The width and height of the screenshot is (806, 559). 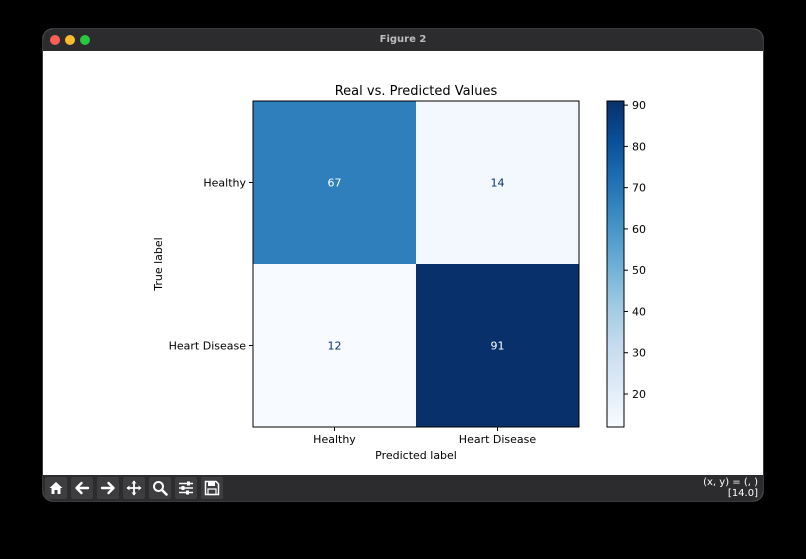 I want to click on colorbar, so click(x=615, y=264).